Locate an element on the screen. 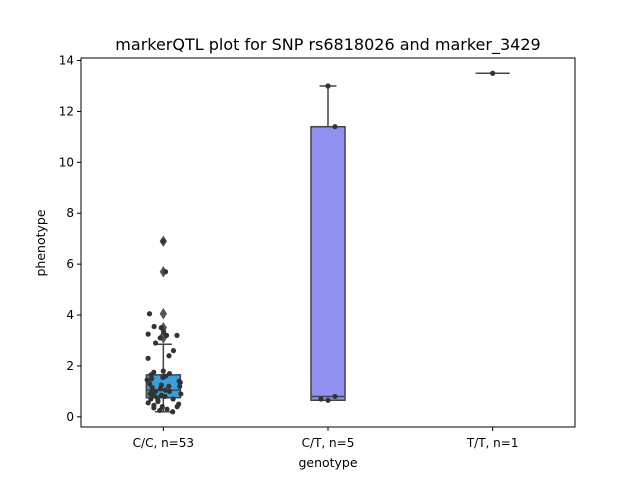 Image resolution: width=640 pixels, height=480 pixels. y-tick-label: 14 is located at coordinates (66, 61).